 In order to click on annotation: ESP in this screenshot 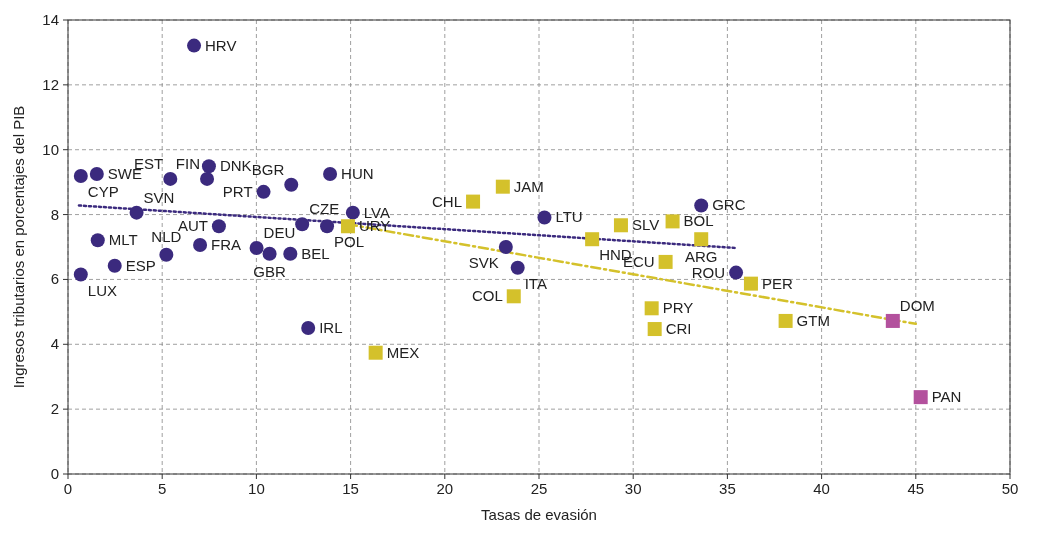, I will do `click(140, 265)`.